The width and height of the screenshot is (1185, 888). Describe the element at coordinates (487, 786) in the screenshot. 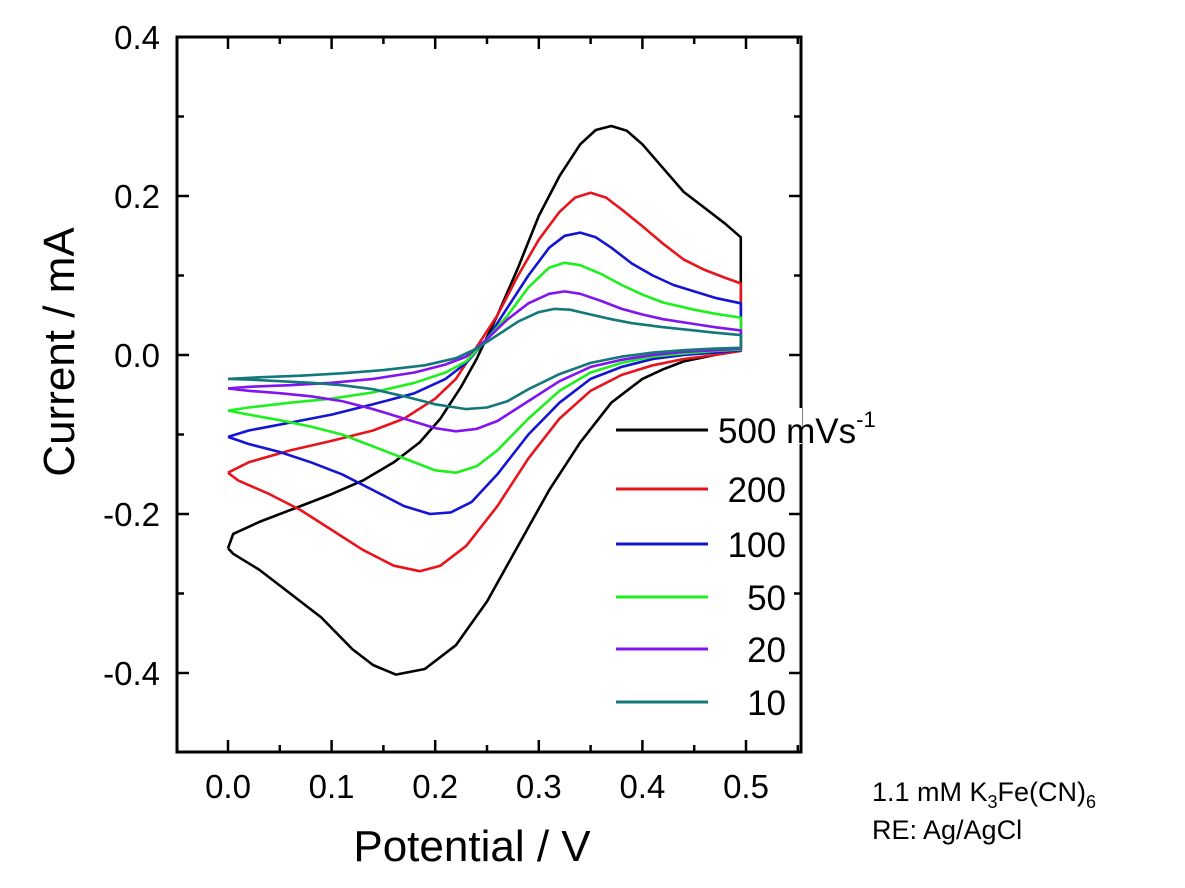

I see `x-tick-labels: 0.0 0.1 0.2 0.3 0.4 0.5` at that location.